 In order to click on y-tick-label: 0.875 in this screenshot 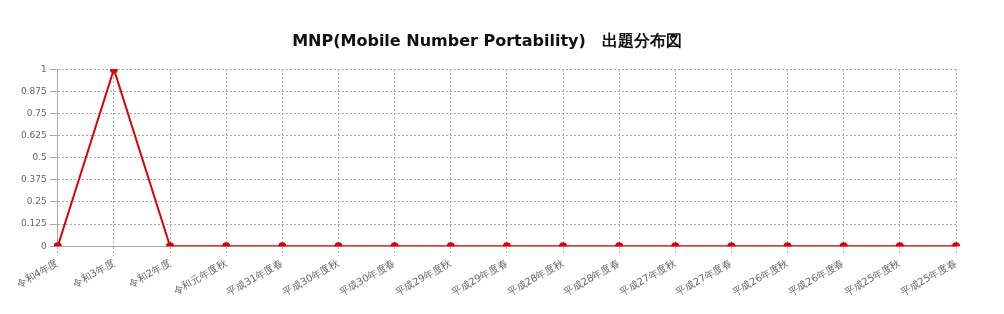, I will do `click(34, 90)`.